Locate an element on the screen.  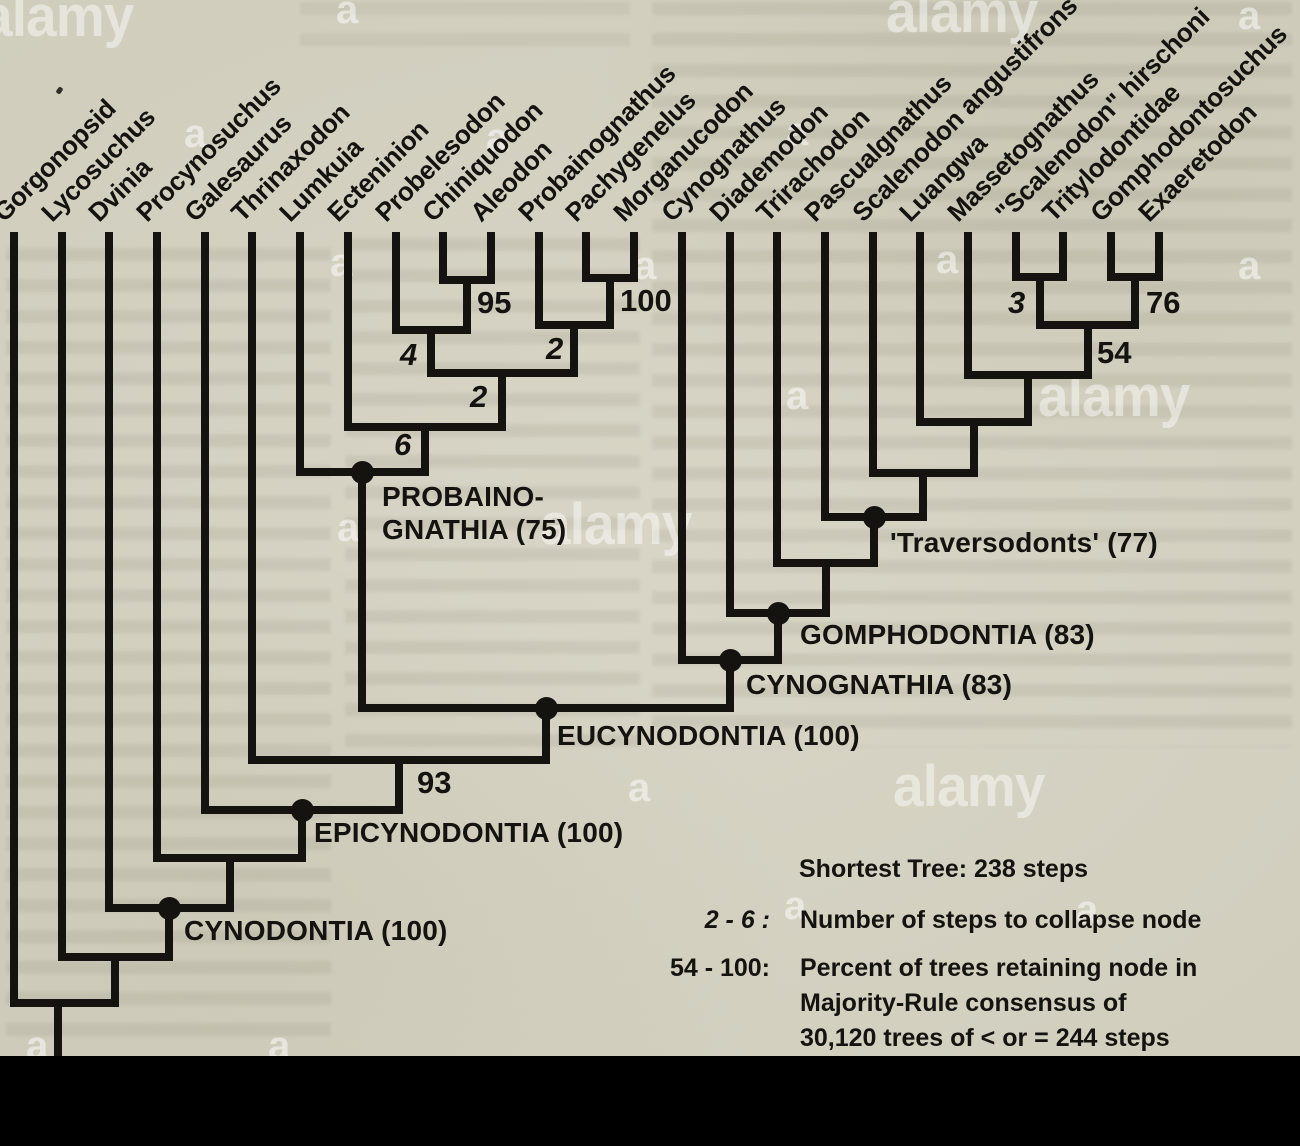
node-support-value: 93 is located at coordinates (434, 782).